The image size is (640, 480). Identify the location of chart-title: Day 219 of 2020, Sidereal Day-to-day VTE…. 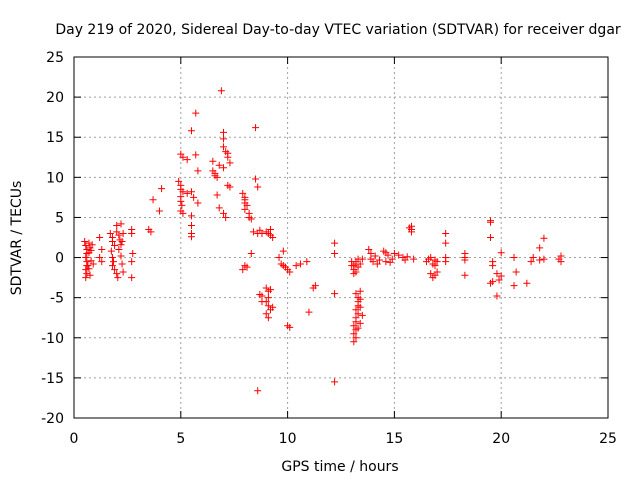
(338, 30).